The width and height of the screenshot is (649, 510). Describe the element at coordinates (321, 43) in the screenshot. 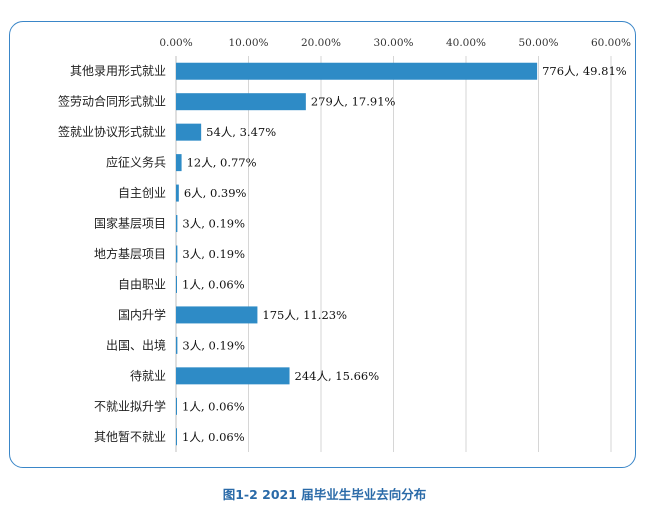

I see `x-tick-label: 20.00%` at that location.